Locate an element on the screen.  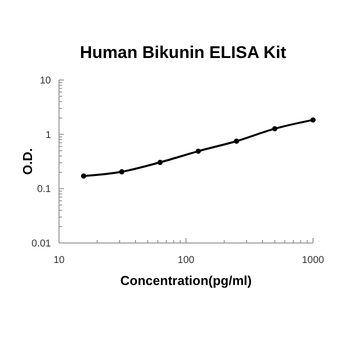
y-tick-label: 1 is located at coordinates (48, 135).